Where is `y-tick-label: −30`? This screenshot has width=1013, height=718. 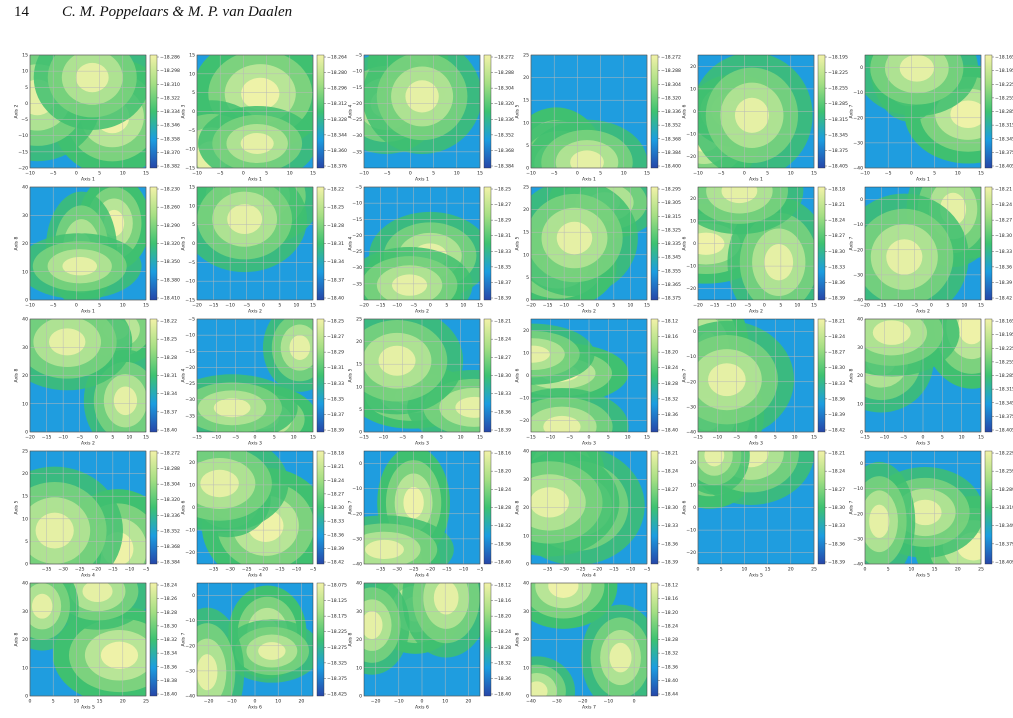
y-tick-label: −30 is located at coordinates (858, 539).